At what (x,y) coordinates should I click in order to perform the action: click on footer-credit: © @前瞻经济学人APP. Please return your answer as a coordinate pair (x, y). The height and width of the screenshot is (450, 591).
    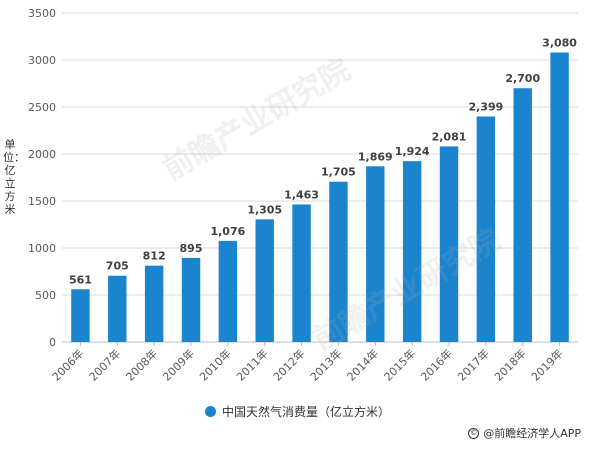
    Looking at the image, I should click on (524, 433).